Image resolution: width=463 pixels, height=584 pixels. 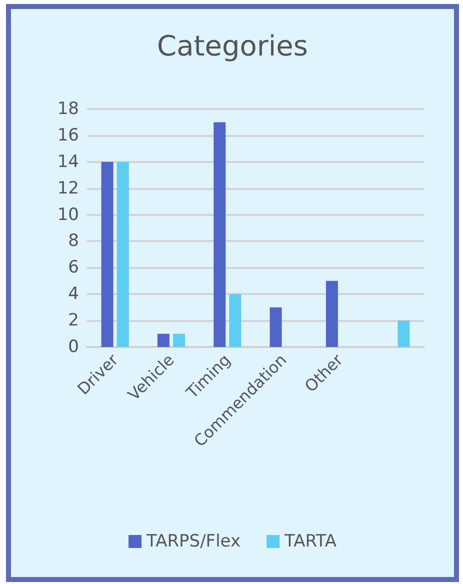 I want to click on legend-label: TARTA, so click(x=310, y=542).